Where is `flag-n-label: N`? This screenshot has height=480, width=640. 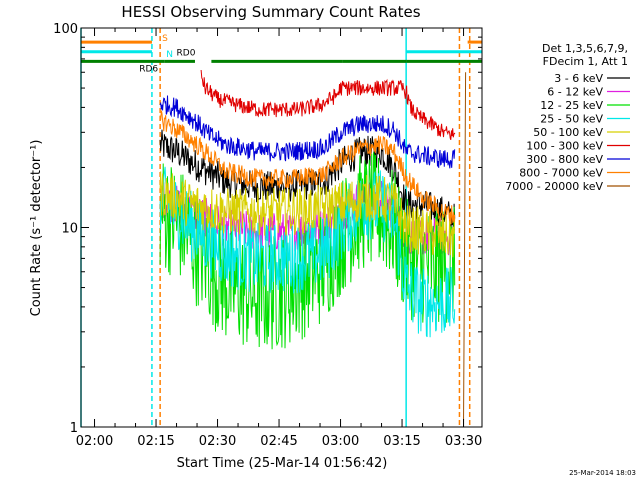
flag-n-label: N is located at coordinates (169, 55).